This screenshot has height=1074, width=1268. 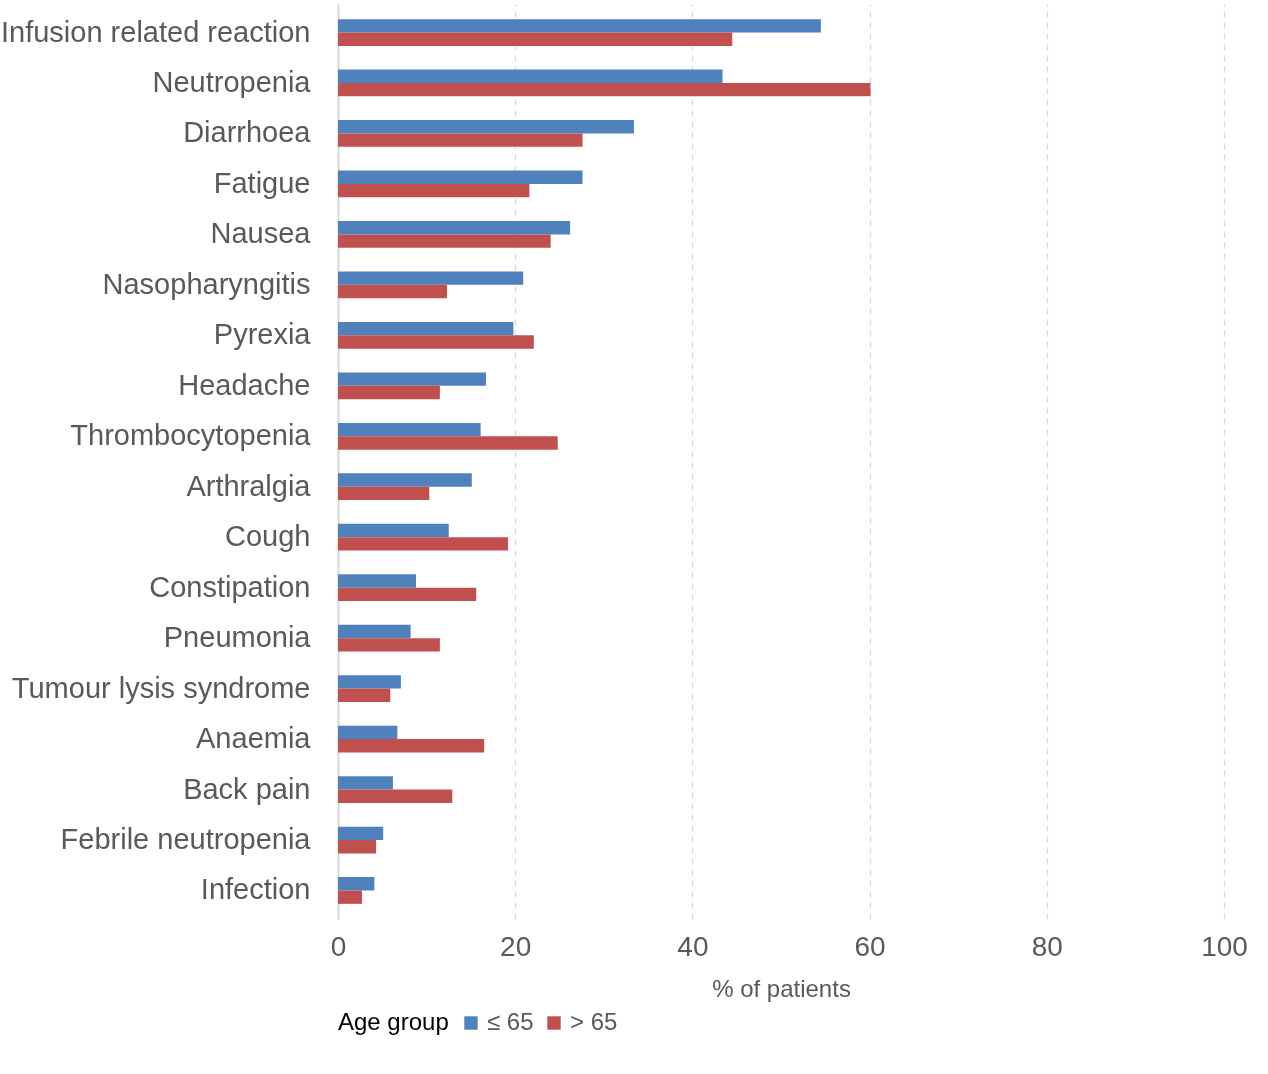 I want to click on y-tick-label: Diarrhoea, so click(x=247, y=132).